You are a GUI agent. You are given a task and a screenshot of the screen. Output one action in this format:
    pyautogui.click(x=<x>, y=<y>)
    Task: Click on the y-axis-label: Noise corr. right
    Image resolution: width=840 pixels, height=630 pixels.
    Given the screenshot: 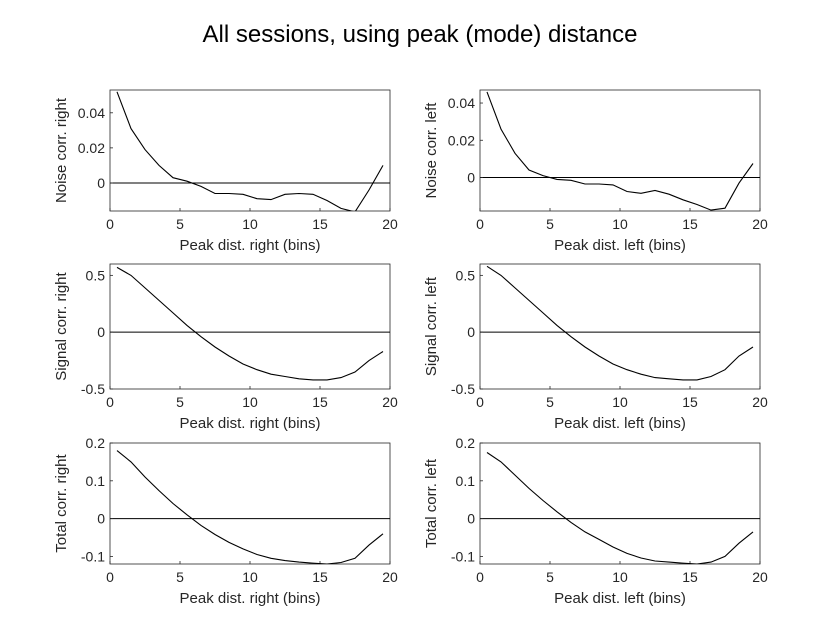 What is the action you would take?
    pyautogui.click(x=61, y=150)
    